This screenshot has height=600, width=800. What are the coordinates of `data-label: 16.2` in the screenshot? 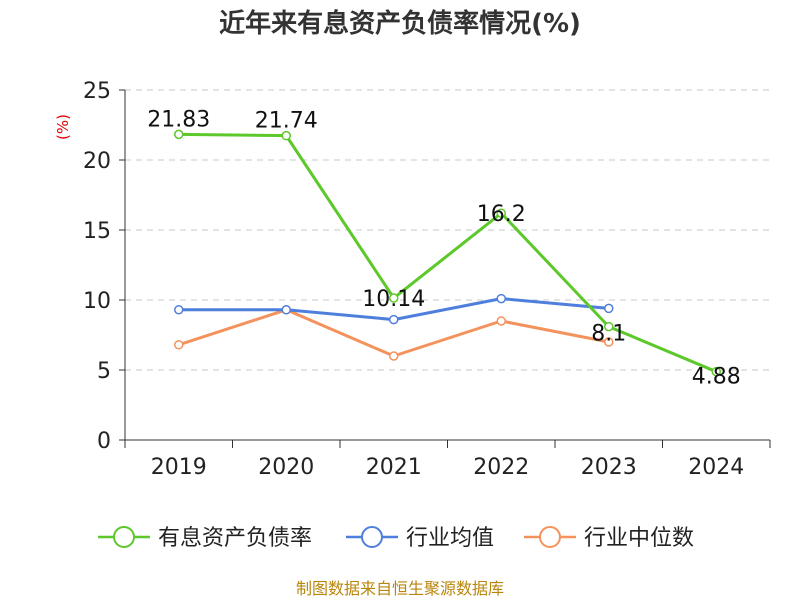 It's located at (501, 214).